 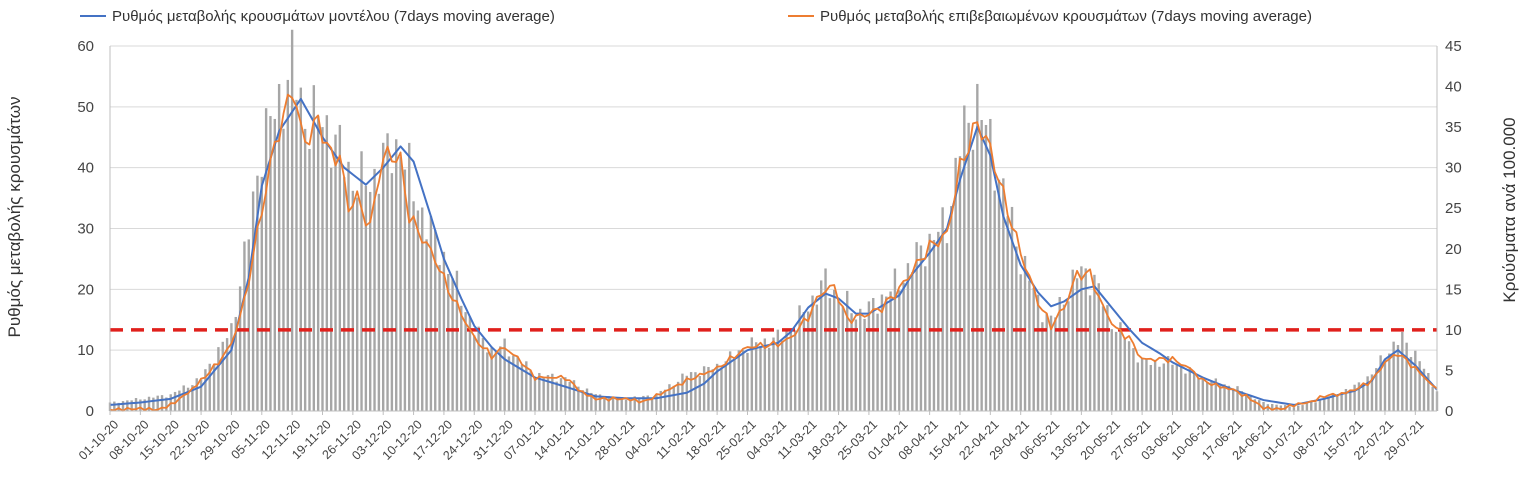 What do you see at coordinates (90, 411) in the screenshot?
I see `y-left-tick-label: 0` at bounding box center [90, 411].